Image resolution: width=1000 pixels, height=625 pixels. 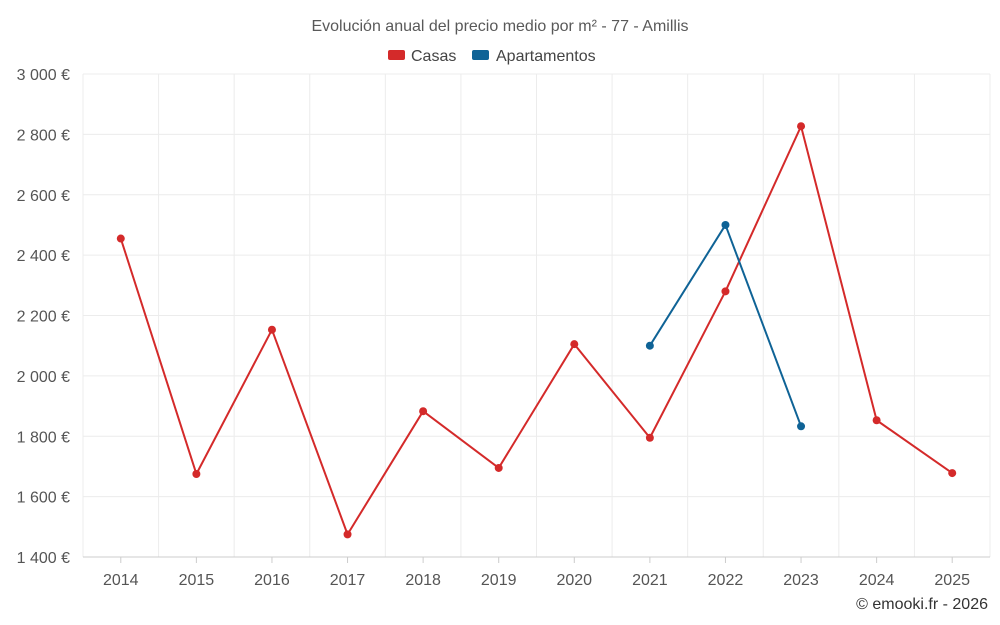 I want to click on x-tick-label: 2017, so click(x=348, y=580).